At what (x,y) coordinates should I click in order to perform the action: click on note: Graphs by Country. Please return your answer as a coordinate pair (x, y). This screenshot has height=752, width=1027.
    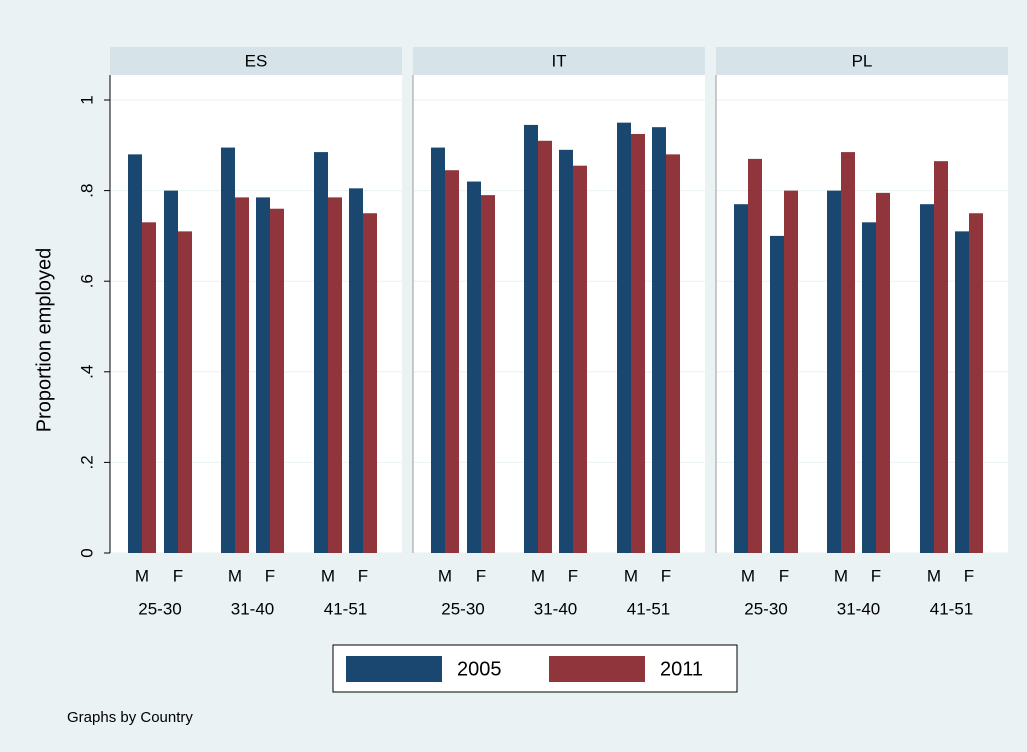
    Looking at the image, I should click on (130, 717).